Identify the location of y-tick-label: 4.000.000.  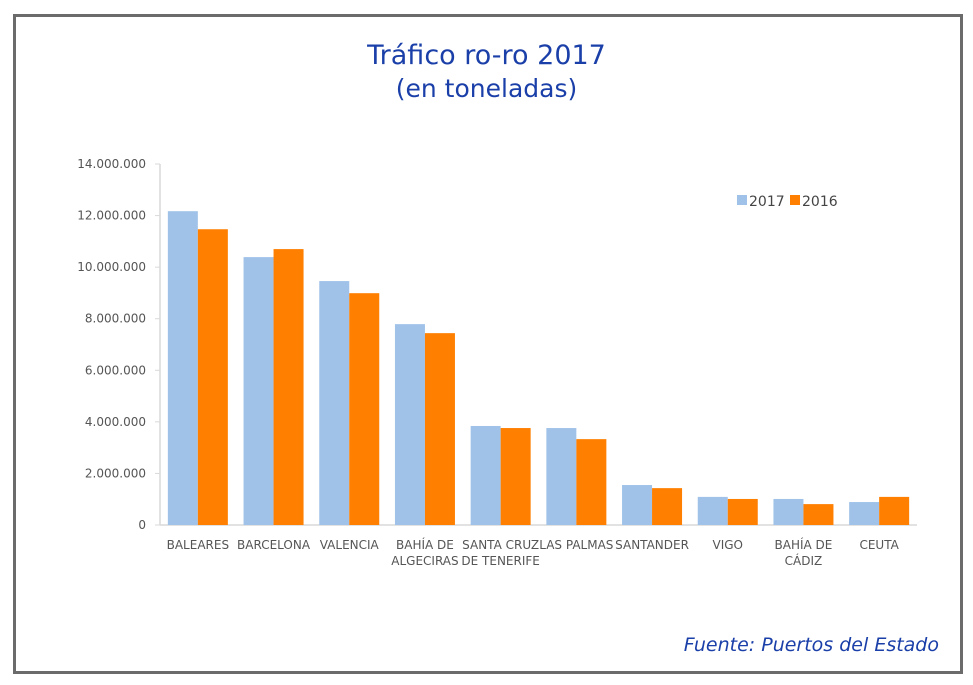
(115, 422).